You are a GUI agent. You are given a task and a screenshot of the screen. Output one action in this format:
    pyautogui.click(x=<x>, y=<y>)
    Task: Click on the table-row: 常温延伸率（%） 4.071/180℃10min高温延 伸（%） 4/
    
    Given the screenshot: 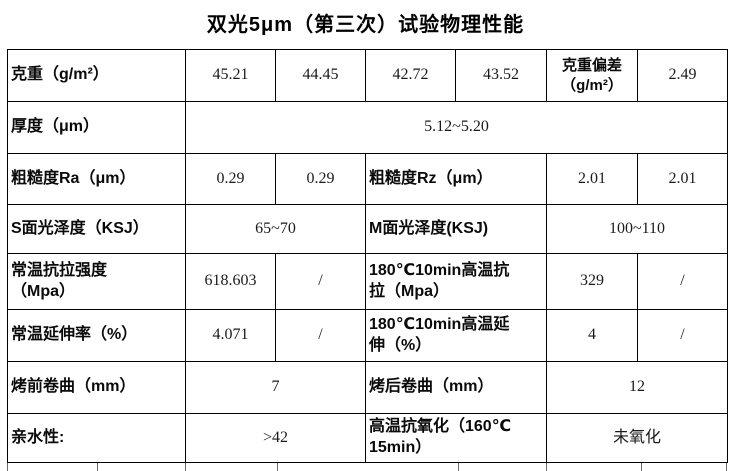 What is the action you would take?
    pyautogui.click(x=367, y=335)
    